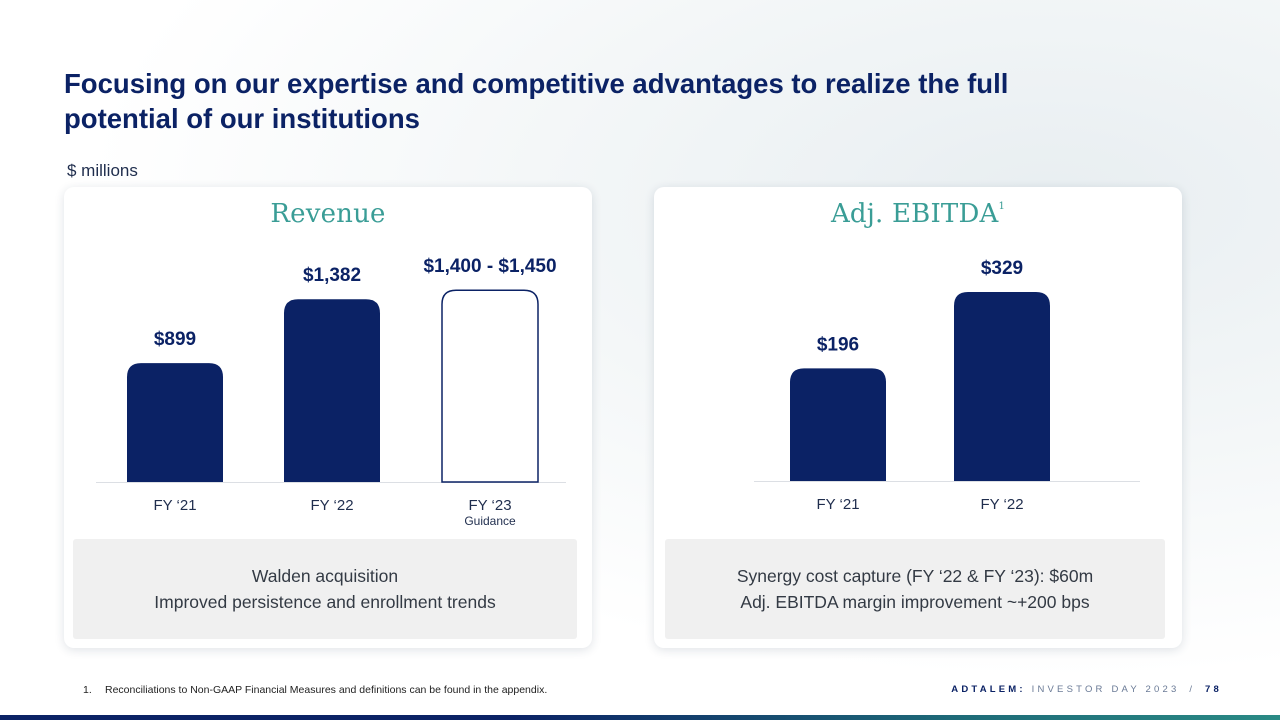  I want to click on revenue-category-label-3: FY ‘23, so click(489, 505).